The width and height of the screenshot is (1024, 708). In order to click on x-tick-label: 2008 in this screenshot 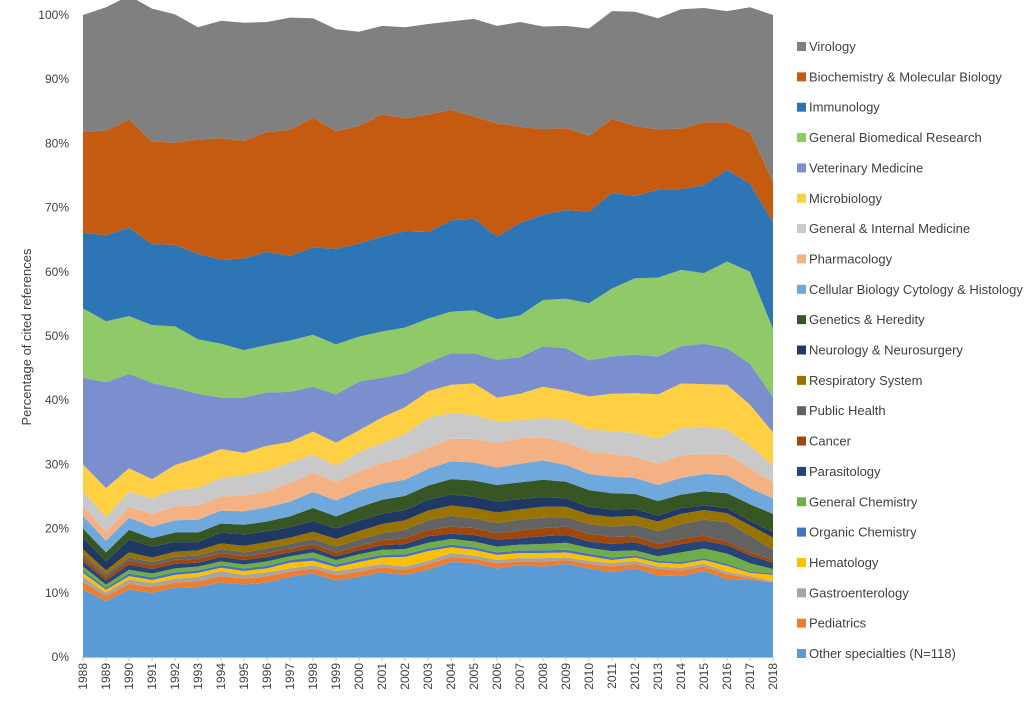, I will do `click(543, 676)`.